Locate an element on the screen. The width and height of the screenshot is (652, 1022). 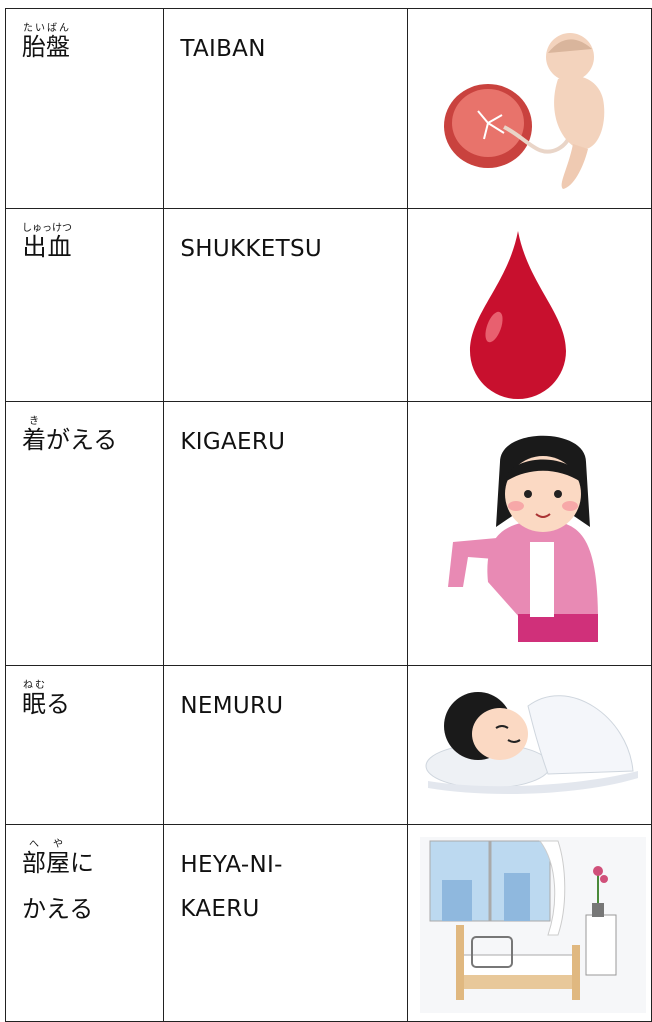
kana: かえる is located at coordinates (58, 909).